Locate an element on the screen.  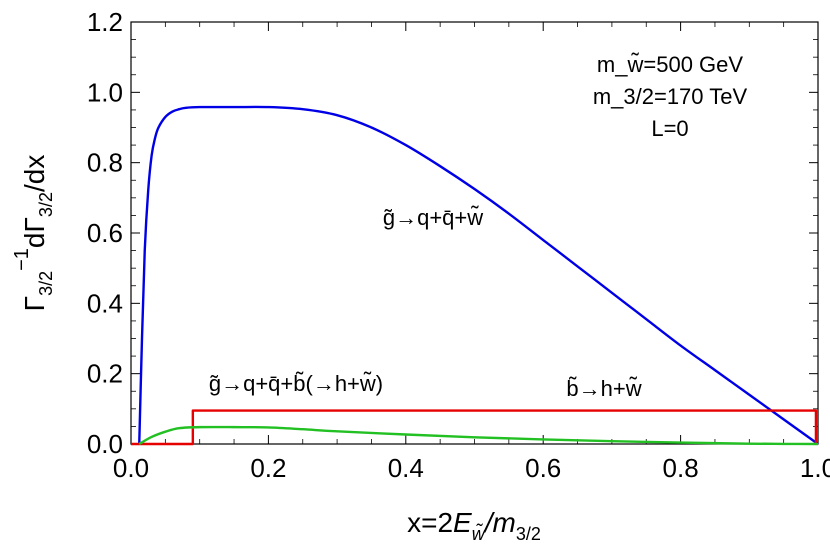
parameter-L: L=0 is located at coordinates (669, 128).